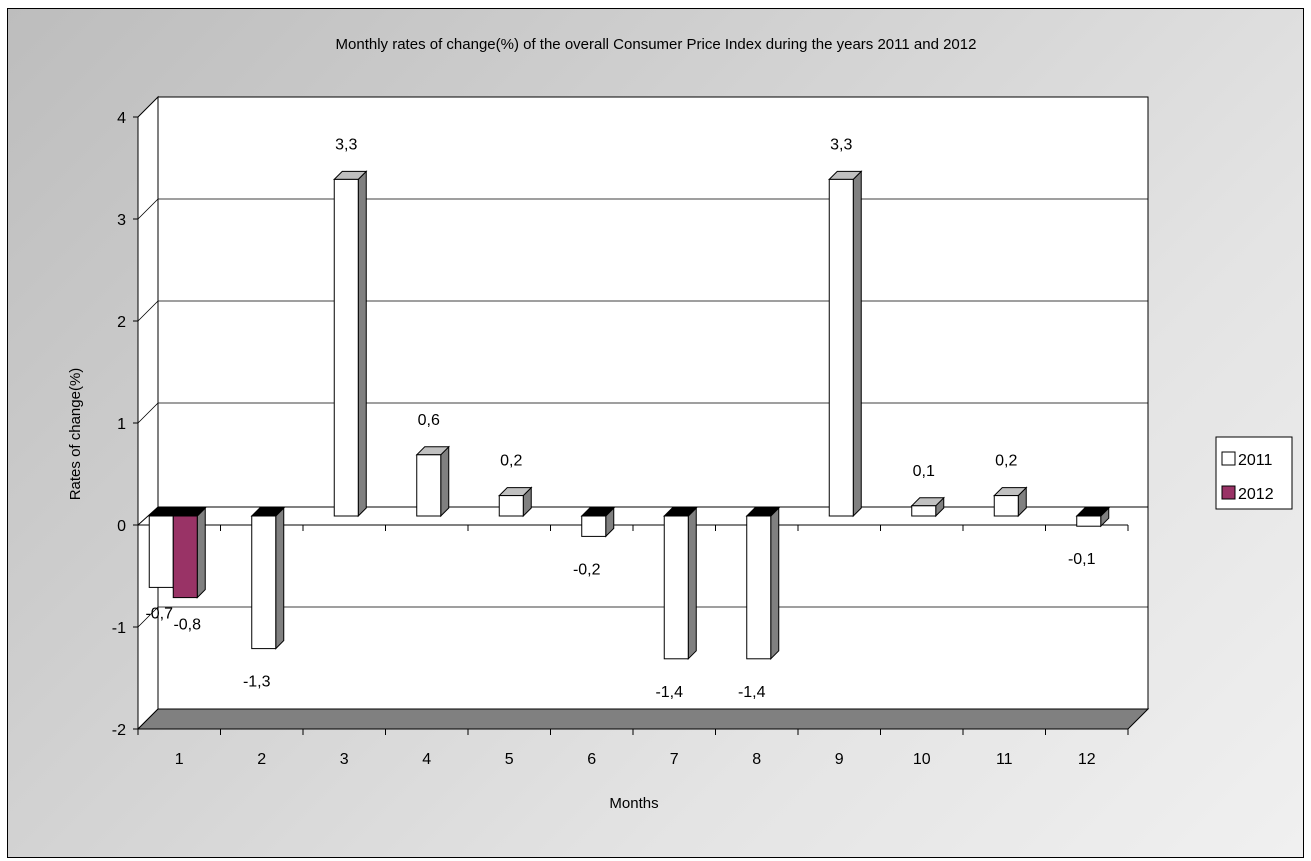 The image size is (1311, 861). What do you see at coordinates (1255, 460) in the screenshot?
I see `legend-label: 2011` at bounding box center [1255, 460].